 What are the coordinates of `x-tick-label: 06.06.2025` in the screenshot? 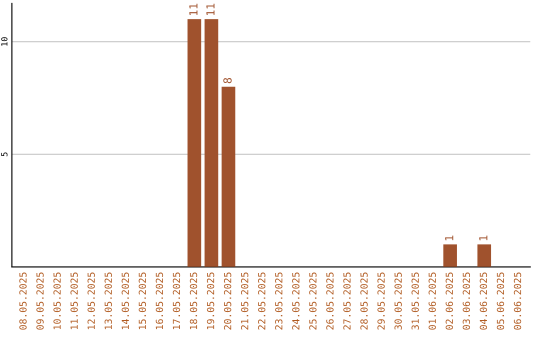 It's located at (518, 301).